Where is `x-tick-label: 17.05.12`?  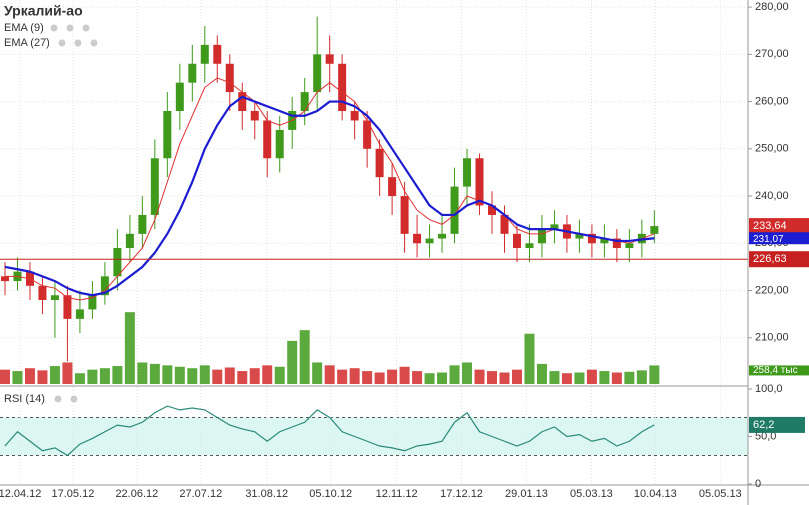 x-tick-label: 17.05.12 is located at coordinates (73, 494).